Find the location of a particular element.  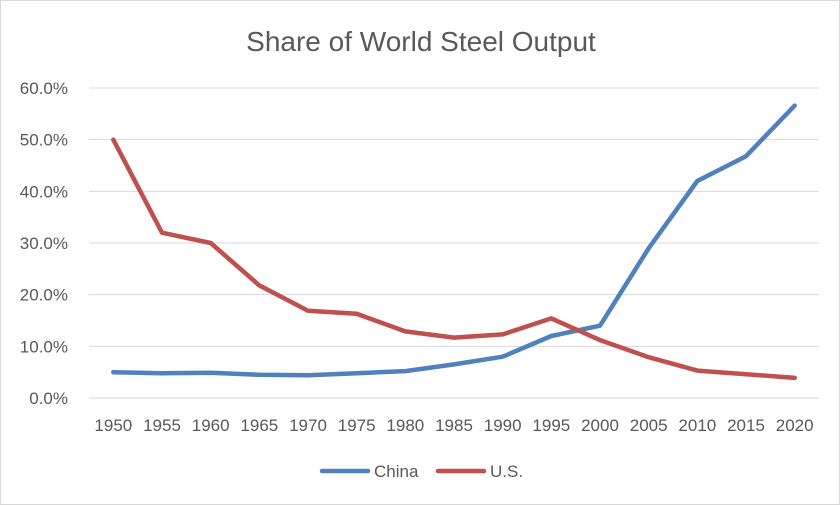

x-tick-label: 1975 is located at coordinates (357, 425).